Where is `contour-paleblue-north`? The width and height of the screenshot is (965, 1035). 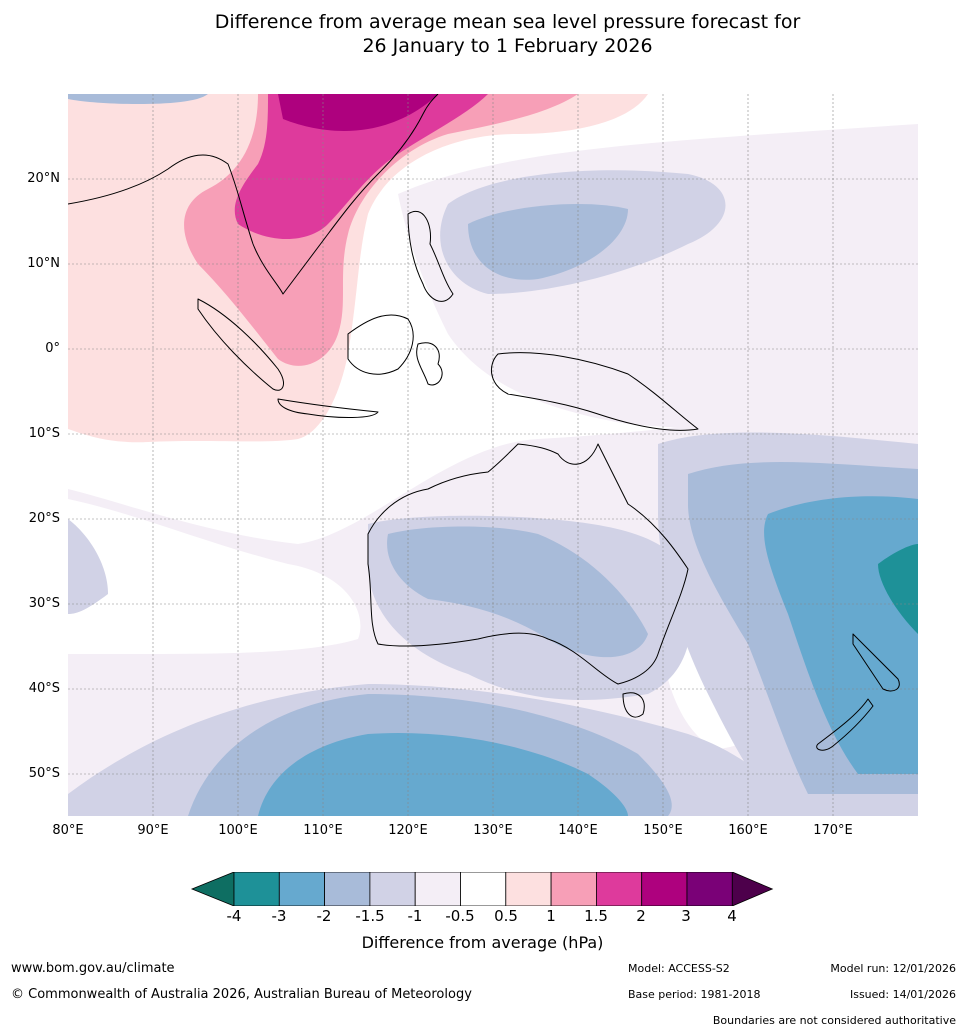
contour-paleblue-north is located at coordinates (548, 242).